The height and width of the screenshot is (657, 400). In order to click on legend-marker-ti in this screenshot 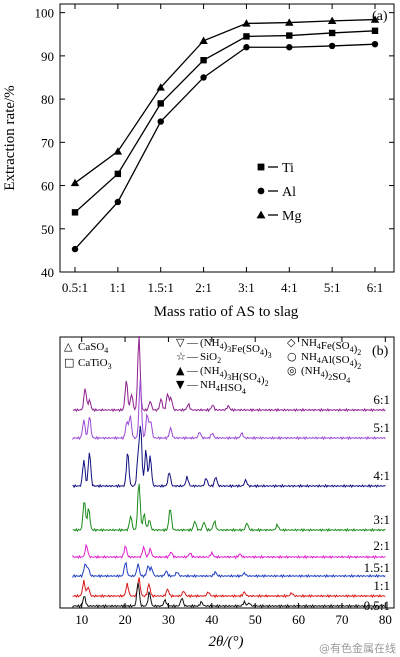, I will do `click(261, 167)`.